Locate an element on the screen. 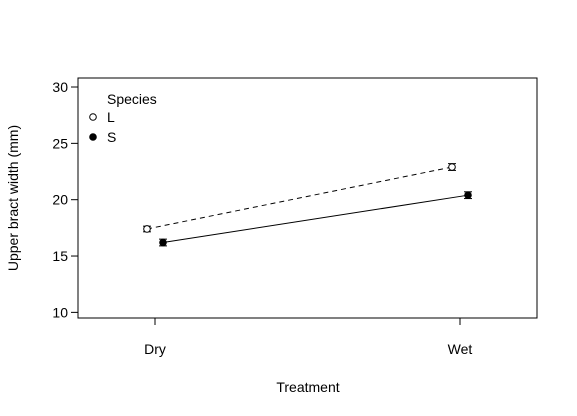 The height and width of the screenshot is (416, 577). y-tick-label: 30 is located at coordinates (60, 87).